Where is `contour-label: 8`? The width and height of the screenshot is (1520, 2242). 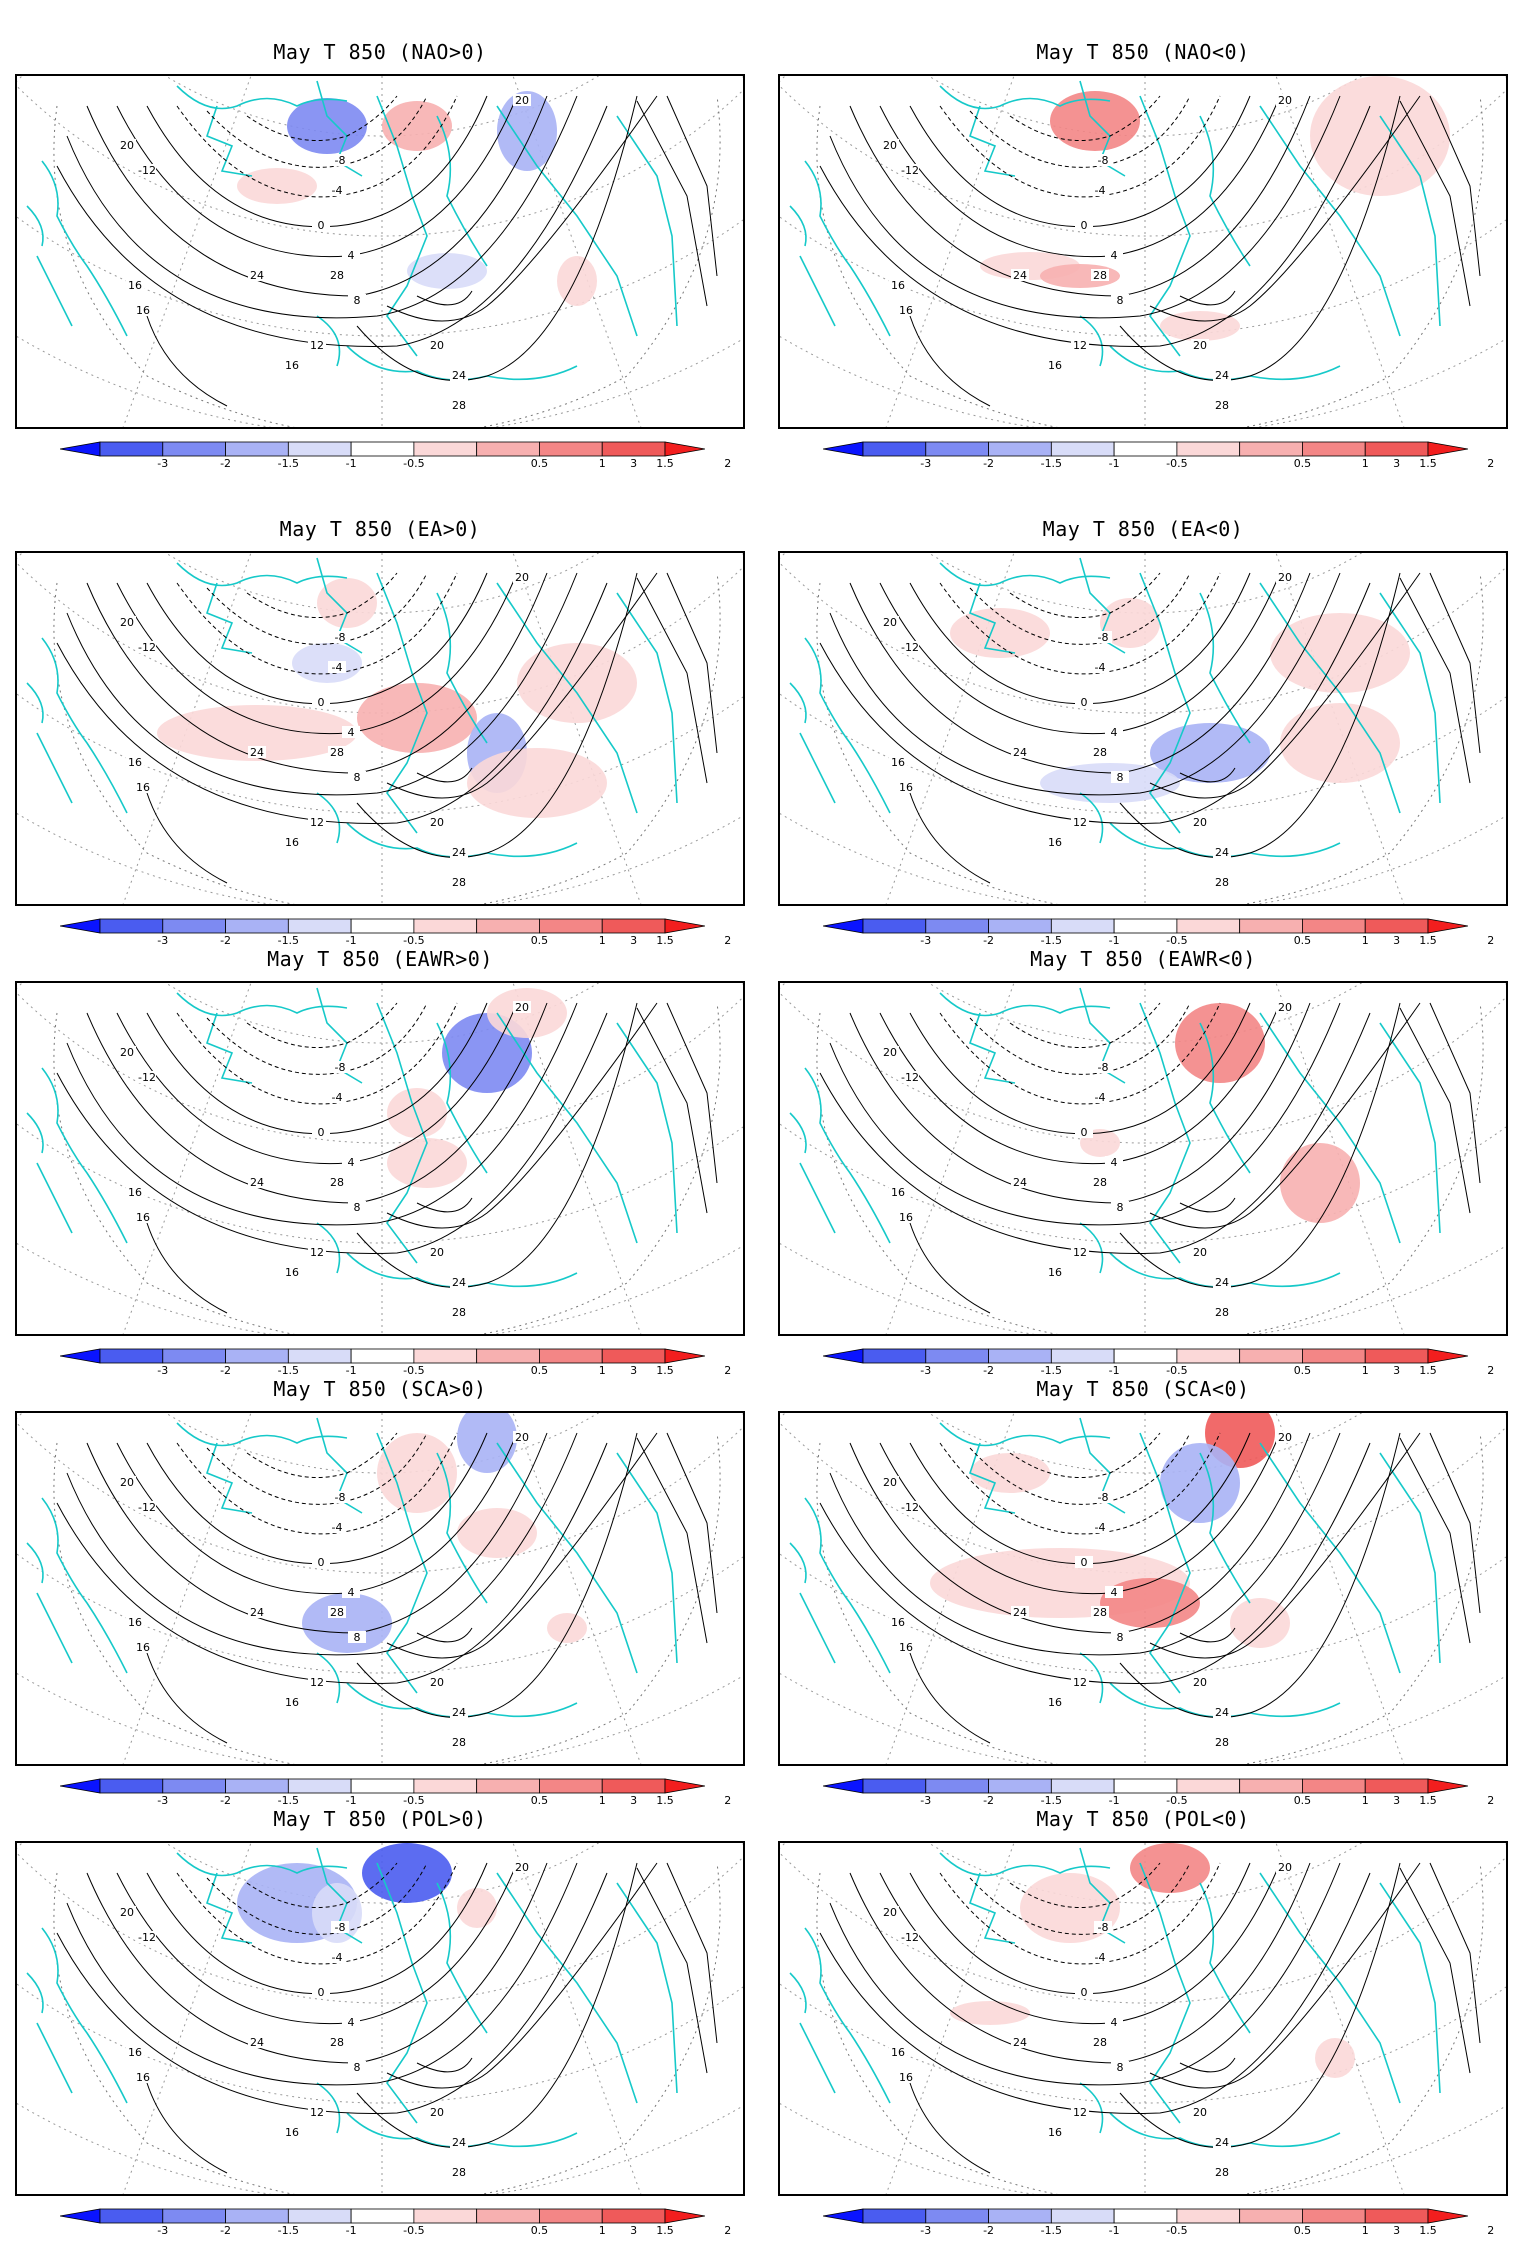
contour-label: 8 is located at coordinates (357, 1637).